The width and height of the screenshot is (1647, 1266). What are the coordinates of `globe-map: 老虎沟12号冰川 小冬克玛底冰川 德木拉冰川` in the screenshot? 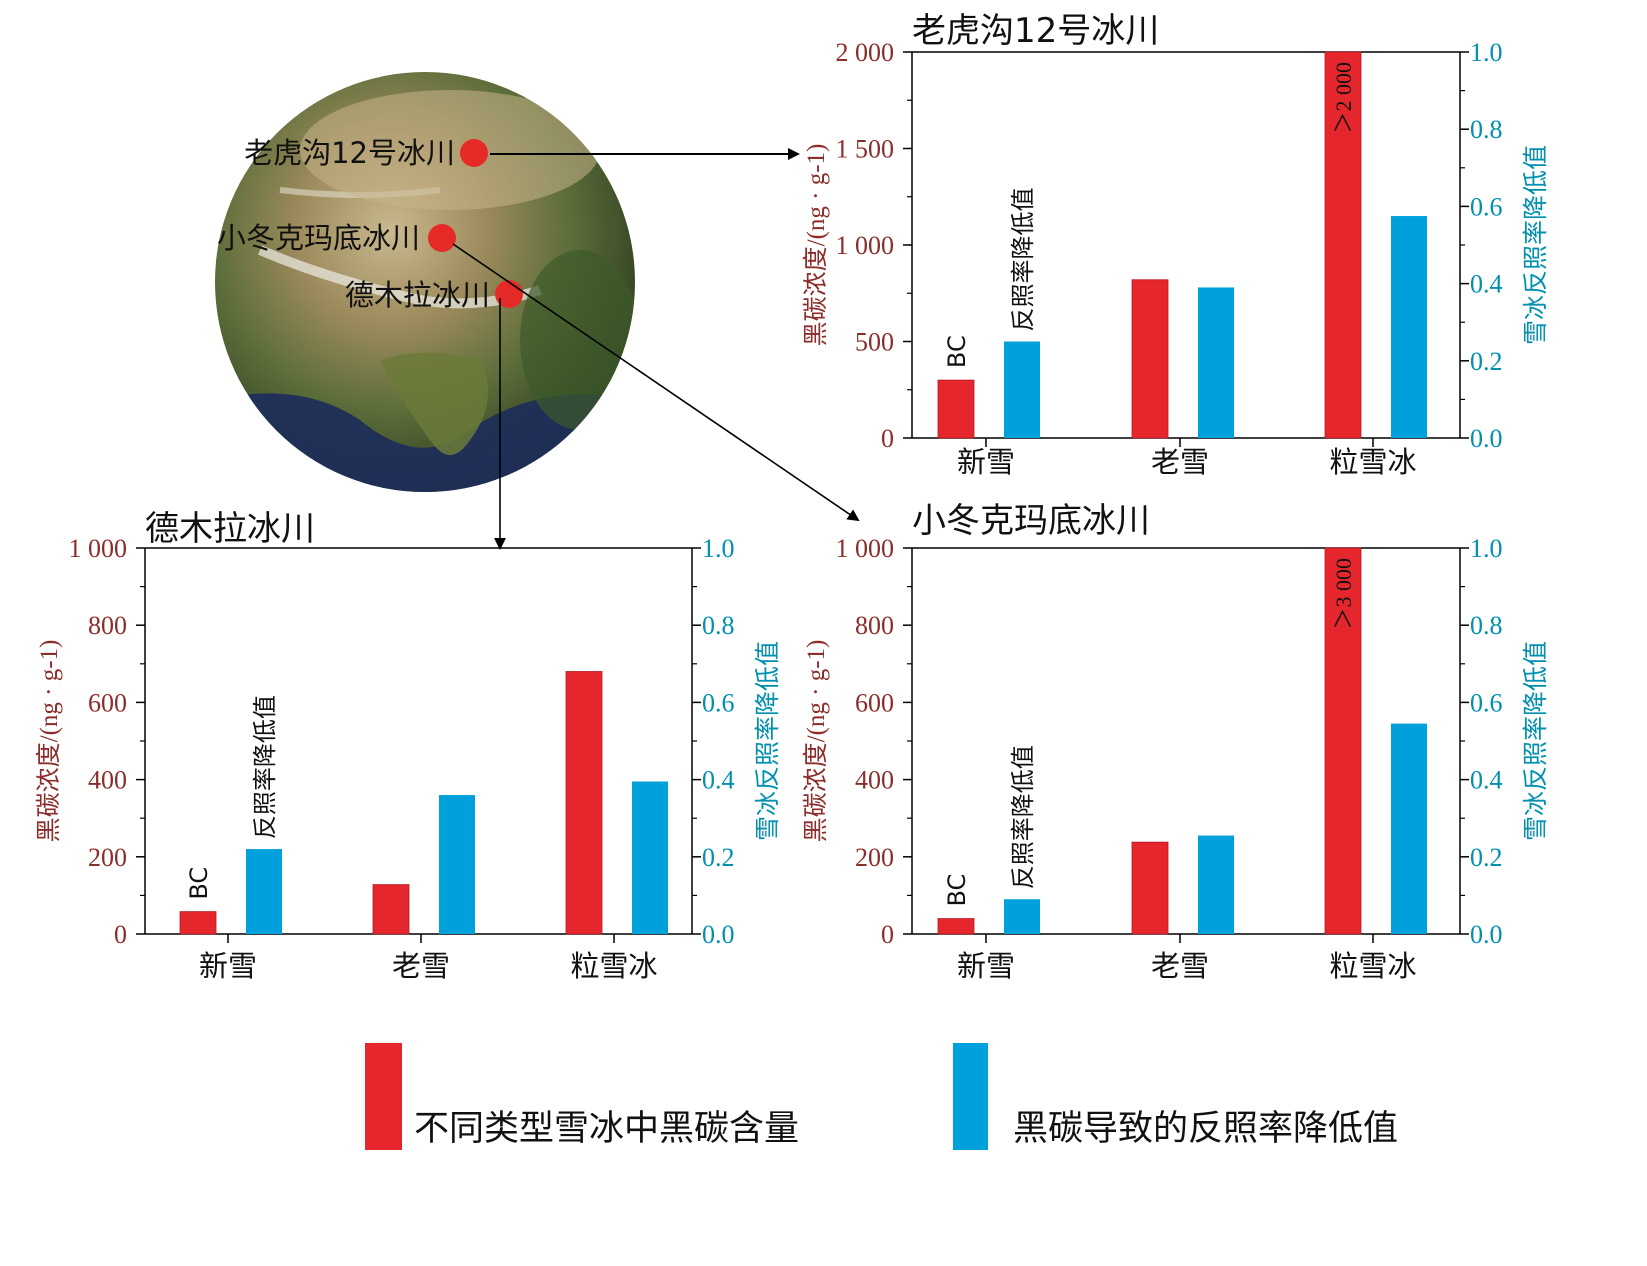 It's located at (425, 282).